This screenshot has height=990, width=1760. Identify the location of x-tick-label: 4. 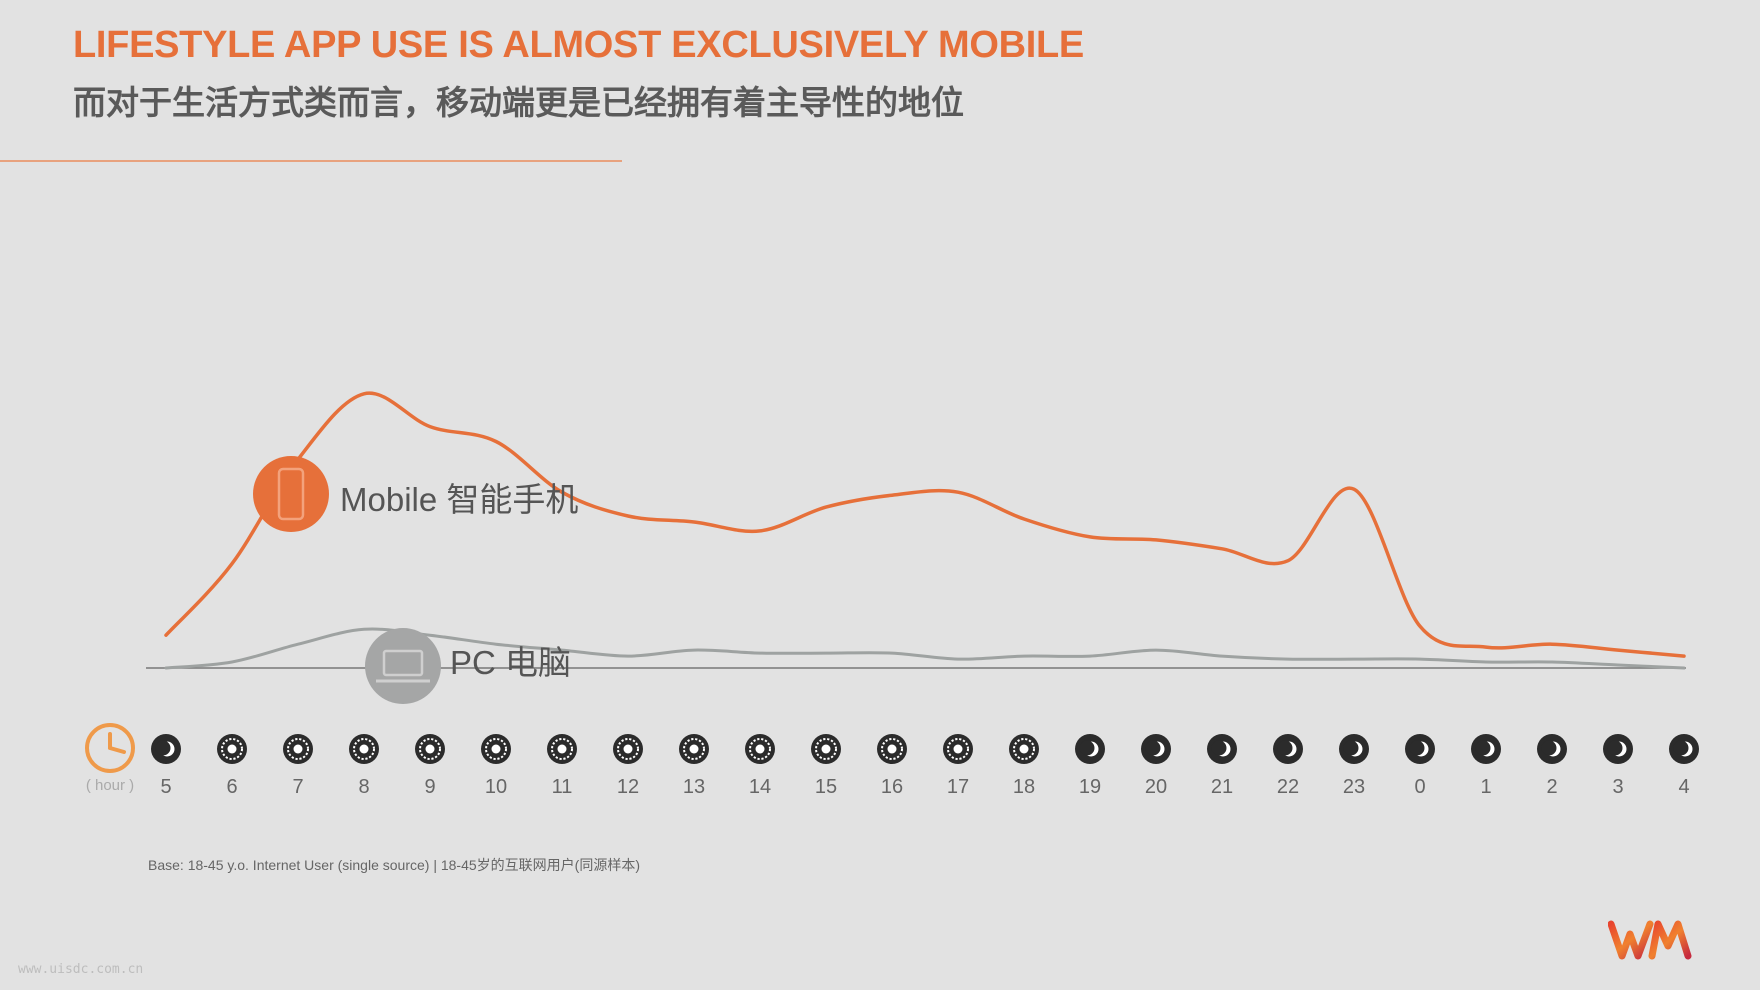
(1683, 787).